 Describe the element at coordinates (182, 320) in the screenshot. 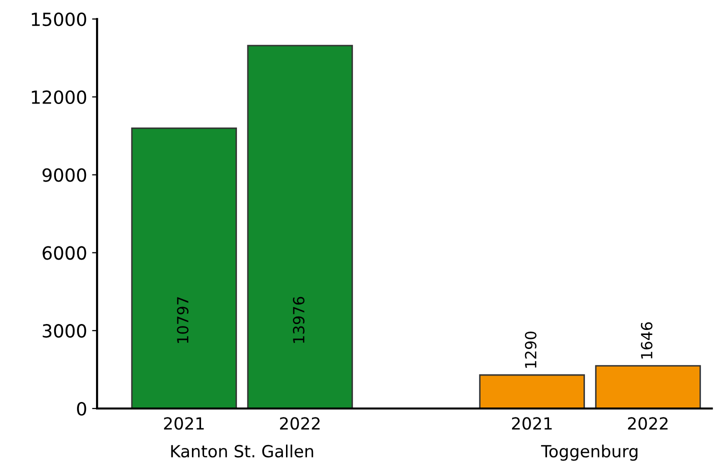

I see `data-label: 10797` at that location.